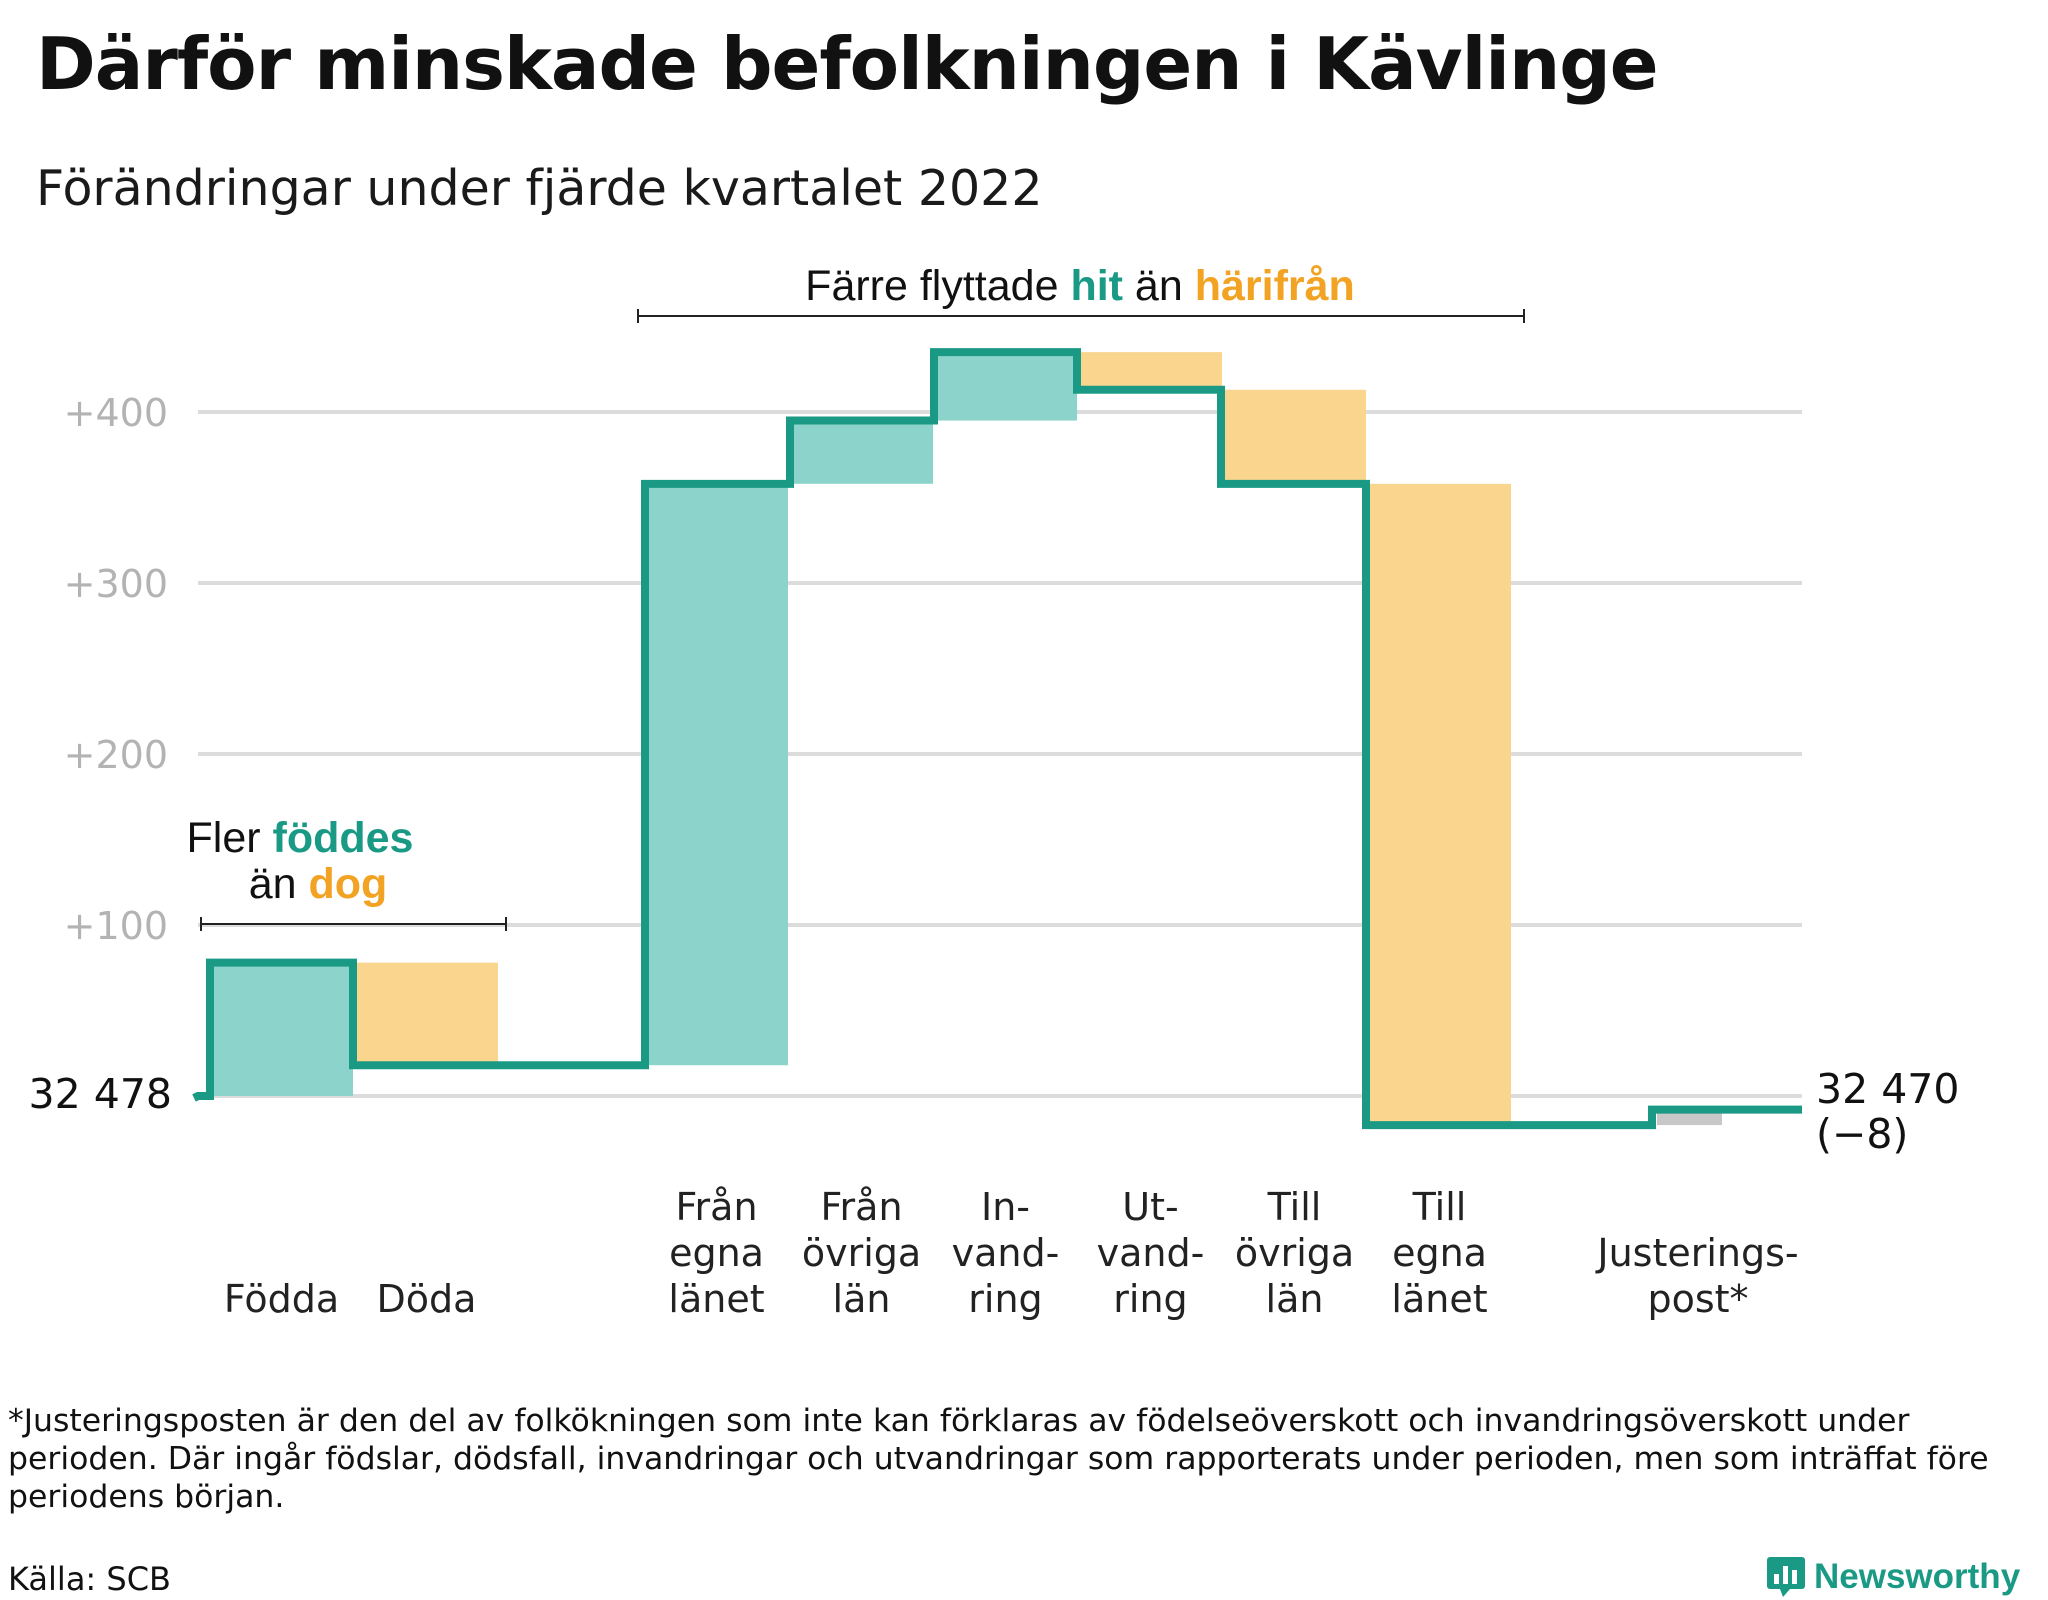 This screenshot has height=1600, width=2048. What do you see at coordinates (1862, 1134) in the screenshot?
I see `net-change-label: (−8)` at bounding box center [1862, 1134].